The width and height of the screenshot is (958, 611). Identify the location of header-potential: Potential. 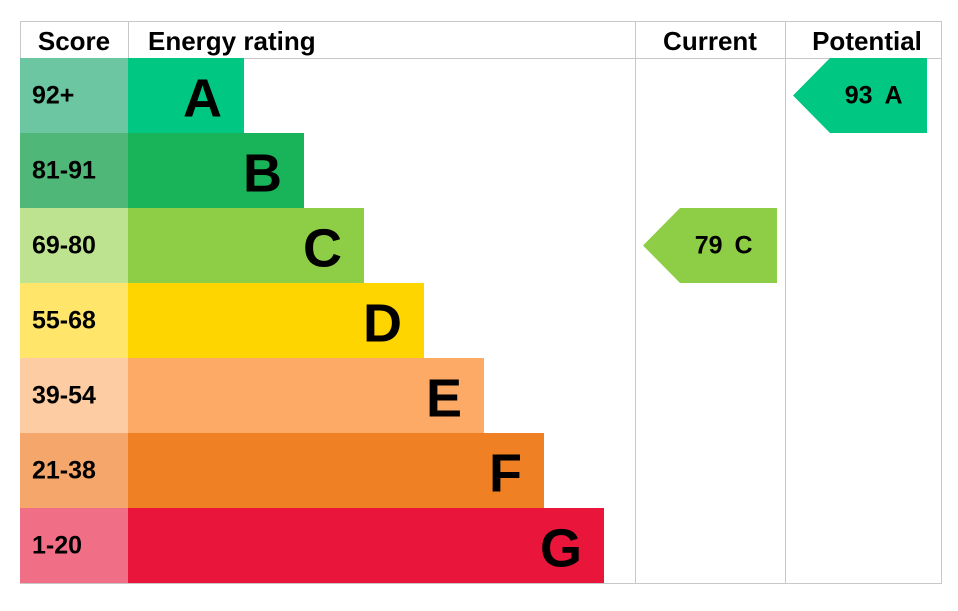
(867, 41).